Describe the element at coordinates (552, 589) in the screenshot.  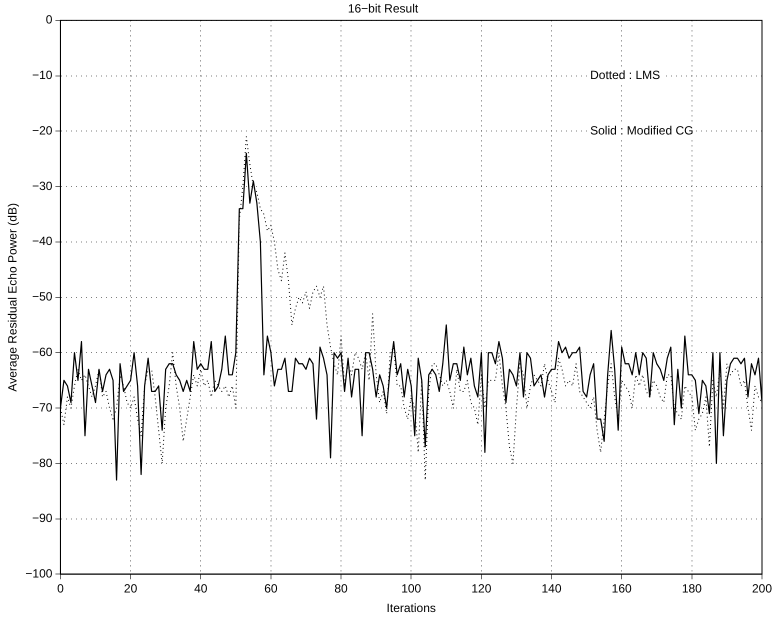
I see `x-tick-label: 140` at that location.